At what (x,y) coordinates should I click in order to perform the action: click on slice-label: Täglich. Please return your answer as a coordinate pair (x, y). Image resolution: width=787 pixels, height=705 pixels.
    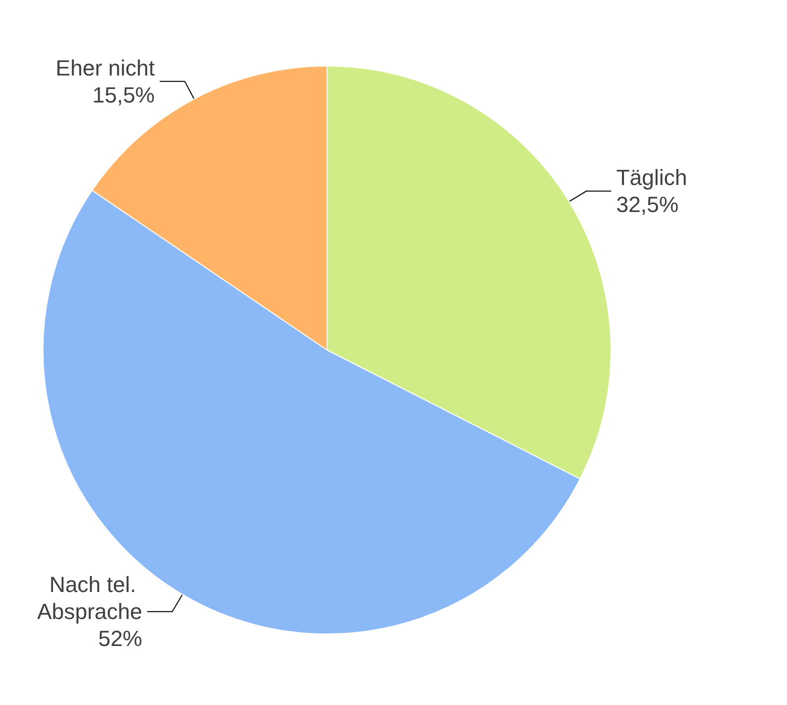
    Looking at the image, I should click on (652, 177).